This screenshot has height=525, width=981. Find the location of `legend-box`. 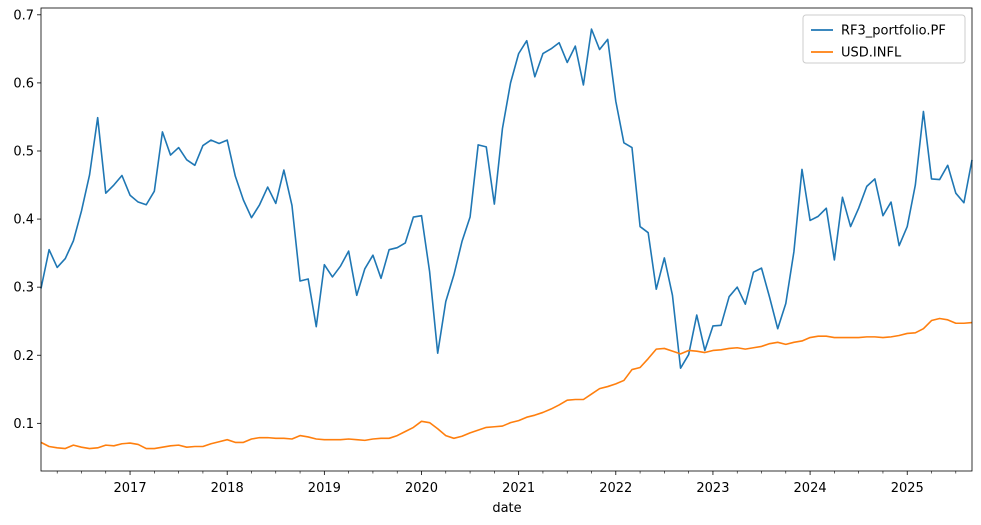

legend-box is located at coordinates (884, 39).